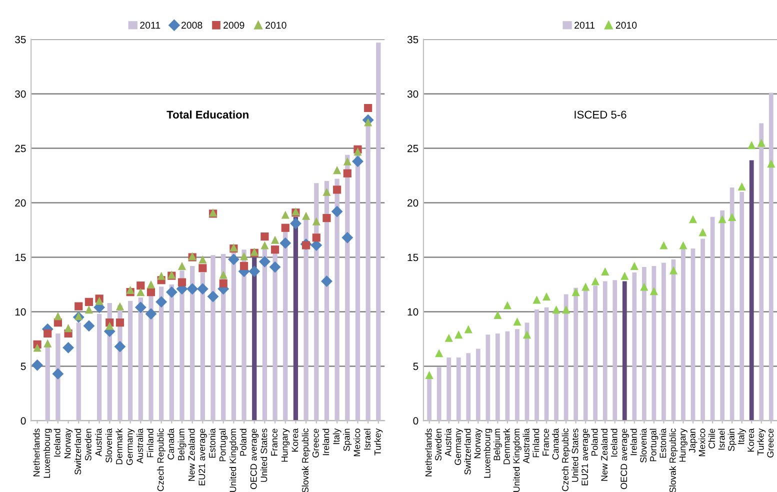  What do you see at coordinates (68, 443) in the screenshot?
I see `x-tick-label: Norway` at bounding box center [68, 443].